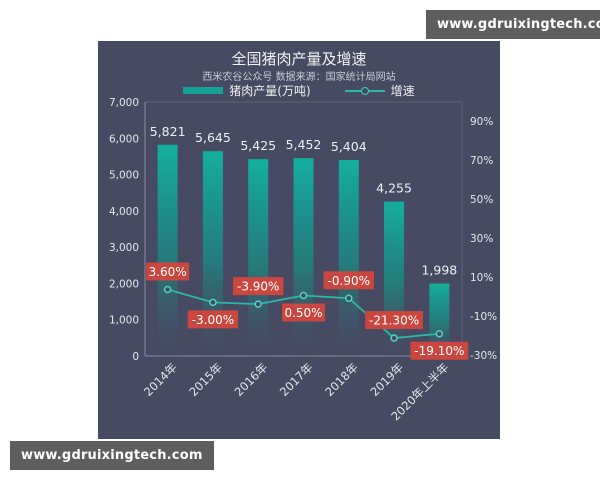 This screenshot has width=600, height=480. I want to click on y-left-tick-label: 6,000, so click(124, 139).